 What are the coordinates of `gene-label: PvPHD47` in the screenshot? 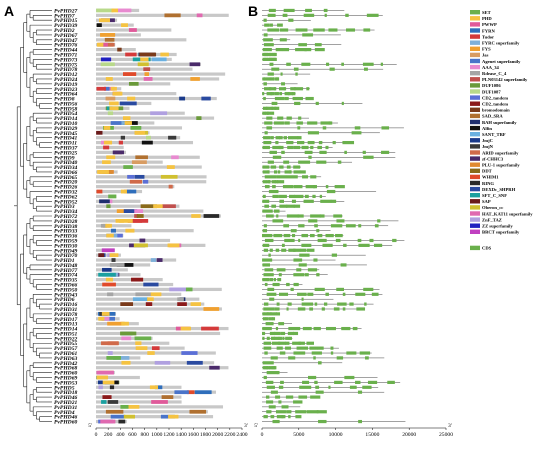 It's located at (66, 41).